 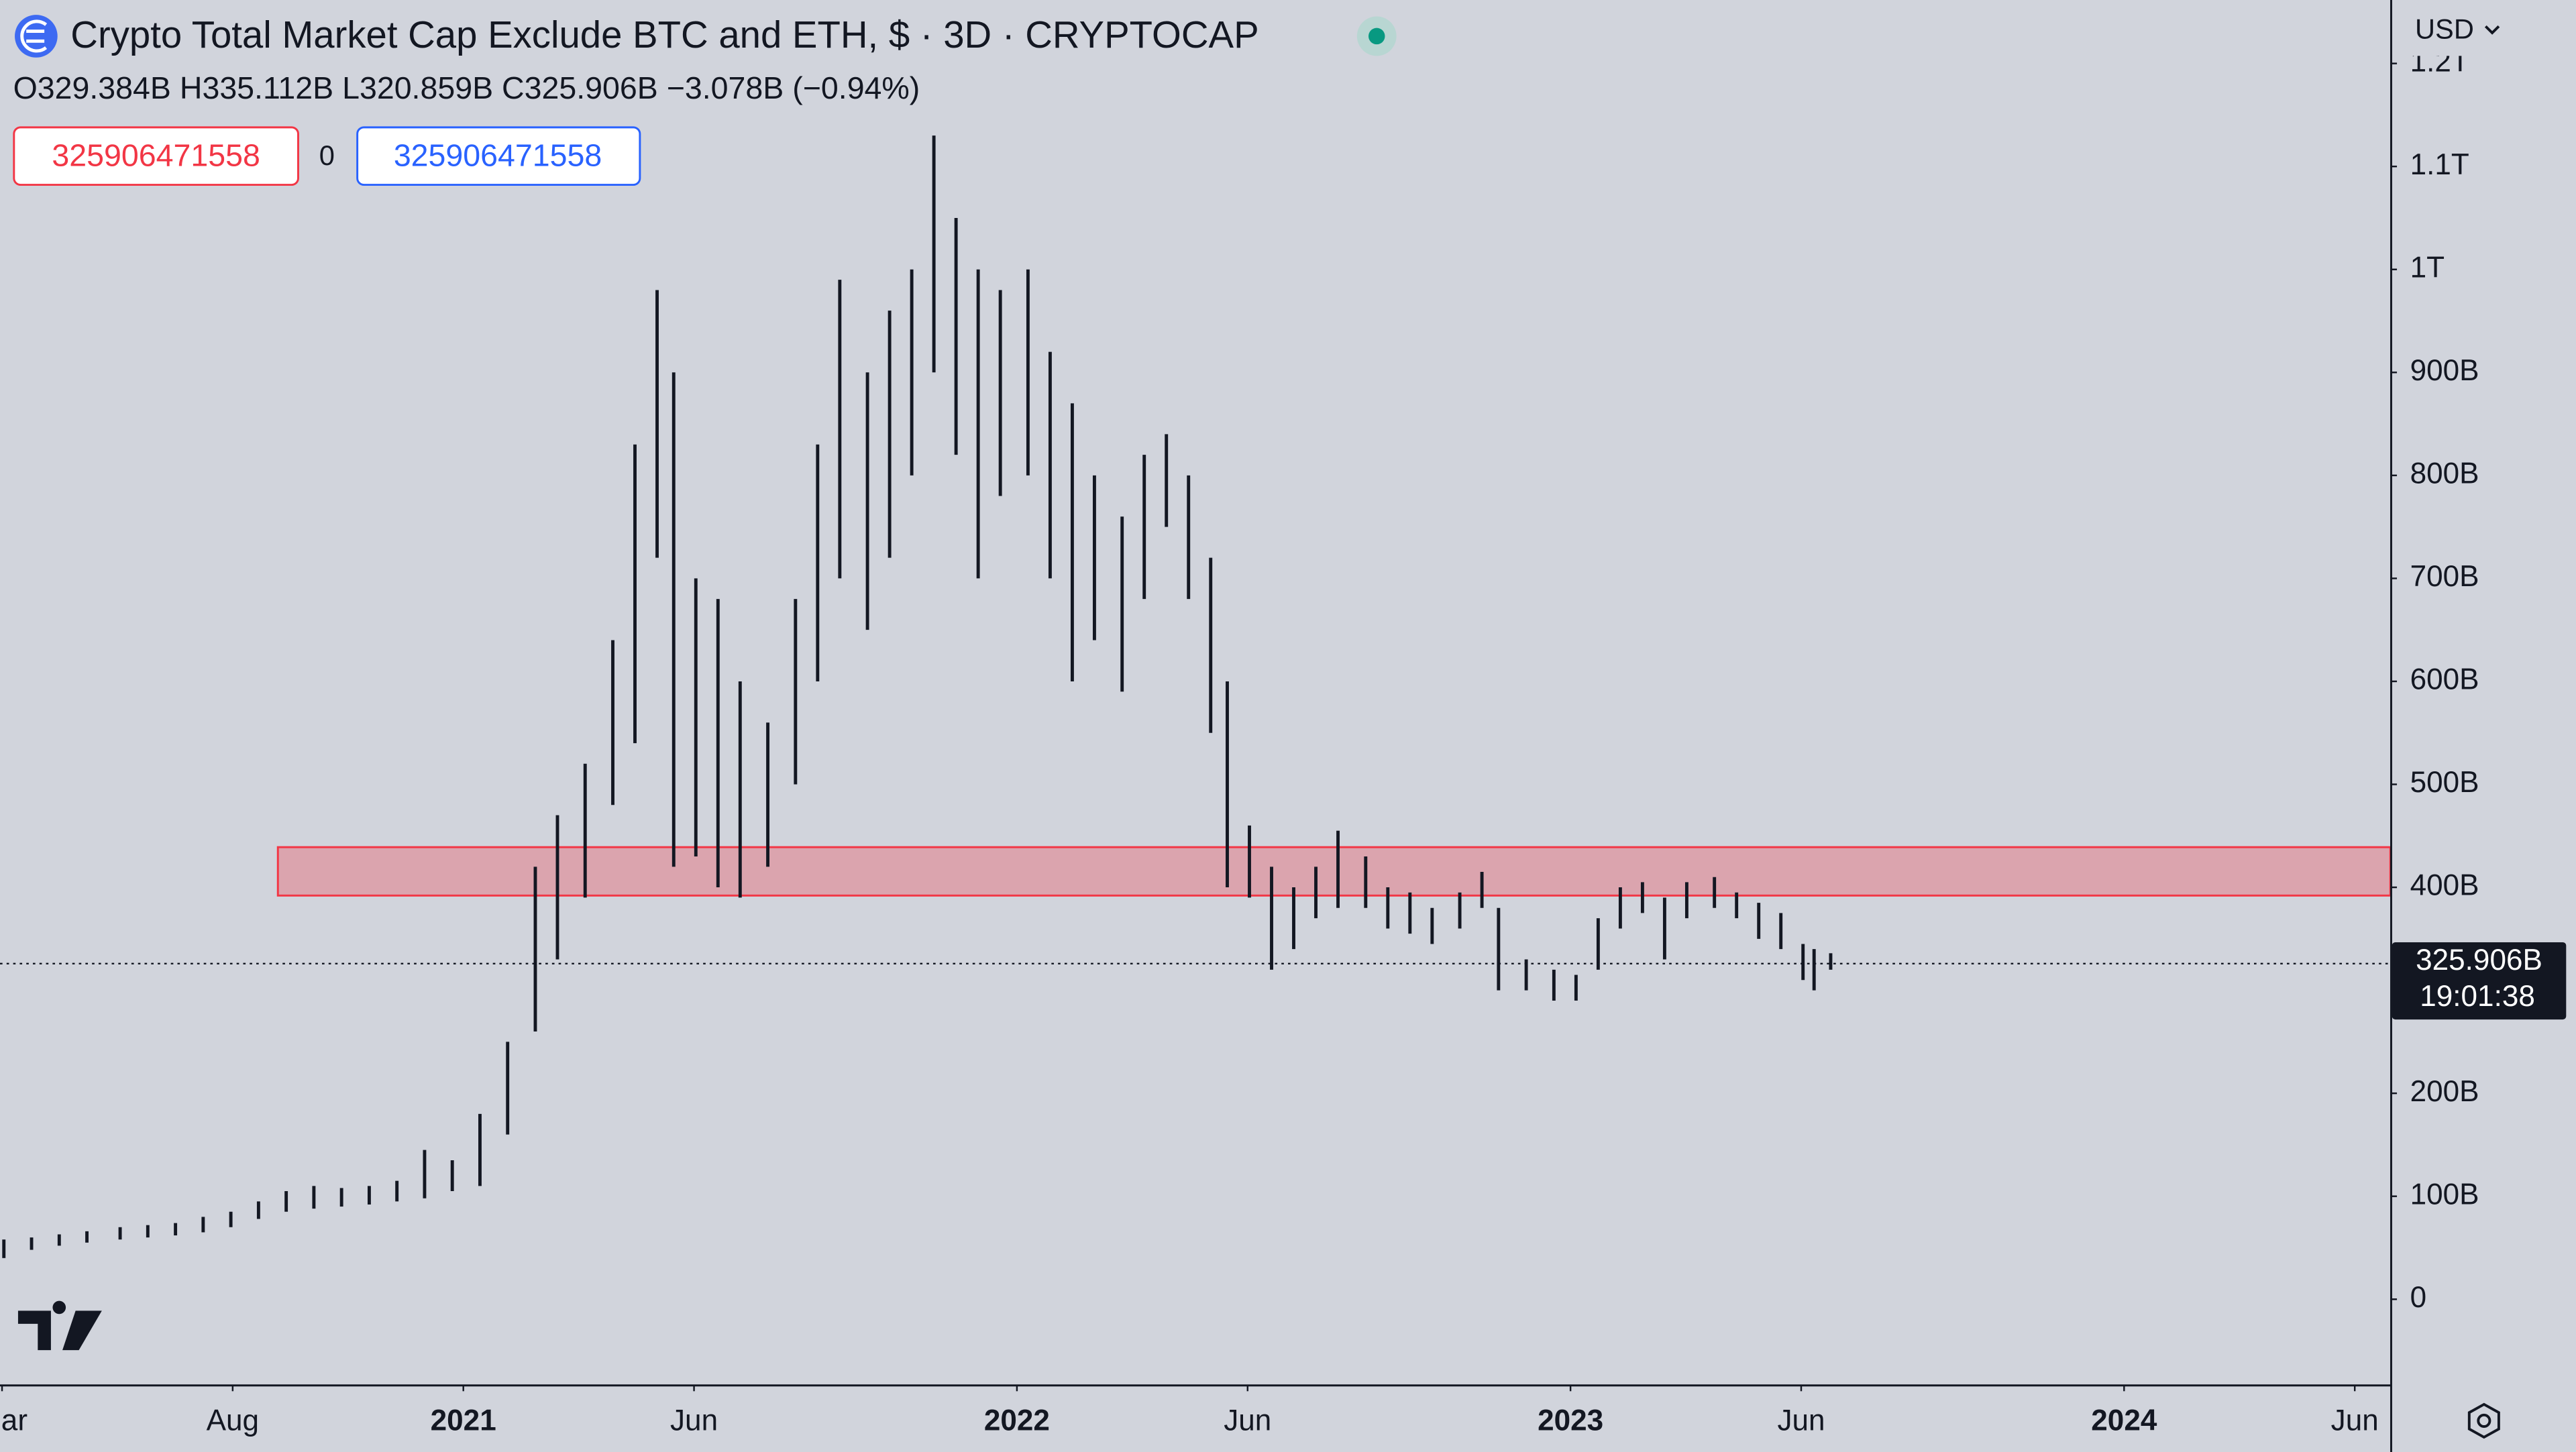 What do you see at coordinates (2124, 1421) in the screenshot?
I see `x-tick-label: 2024` at bounding box center [2124, 1421].